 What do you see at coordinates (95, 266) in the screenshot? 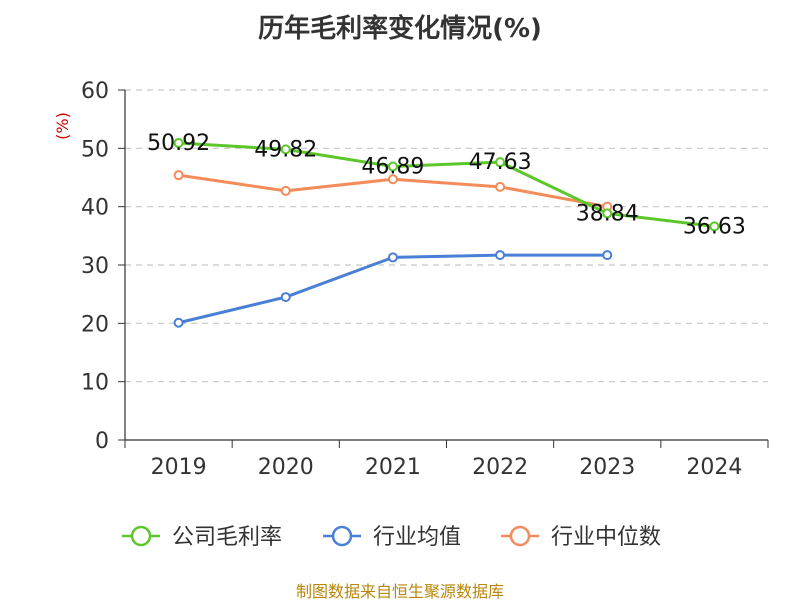
I see `y-tick-label: 30` at bounding box center [95, 266].